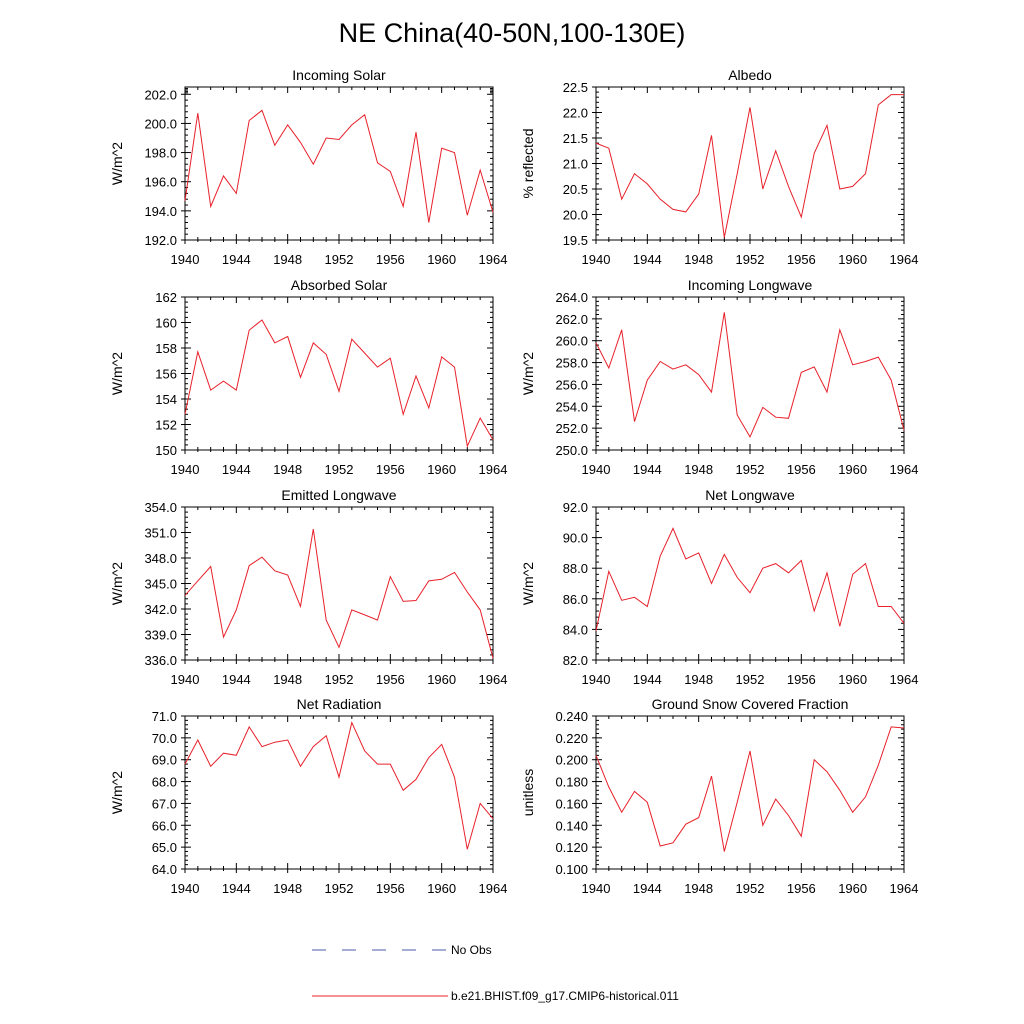  Describe the element at coordinates (575, 215) in the screenshot. I see `y-tick-label: 20.0` at that location.